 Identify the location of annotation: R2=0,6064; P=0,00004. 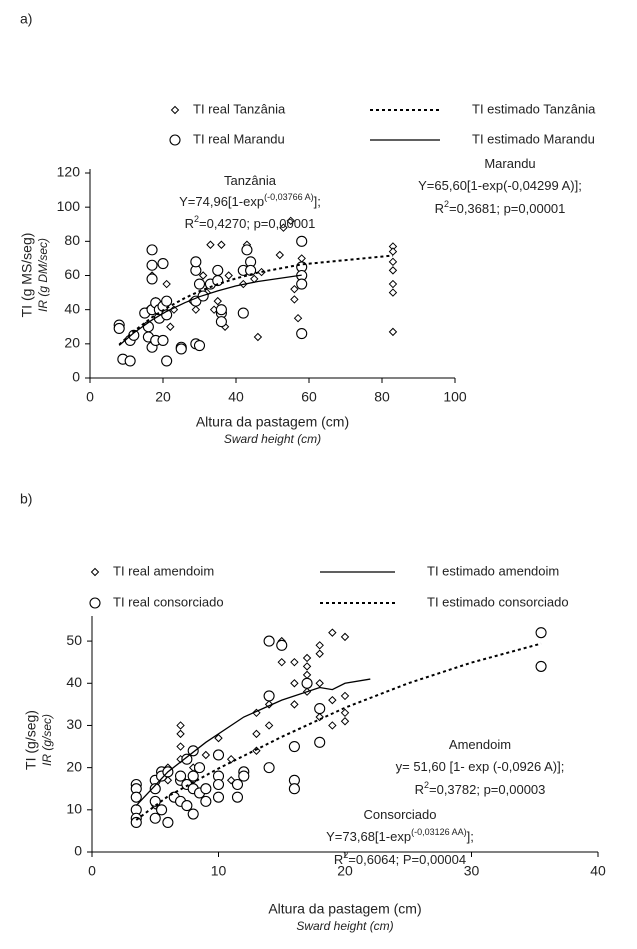
(400, 858).